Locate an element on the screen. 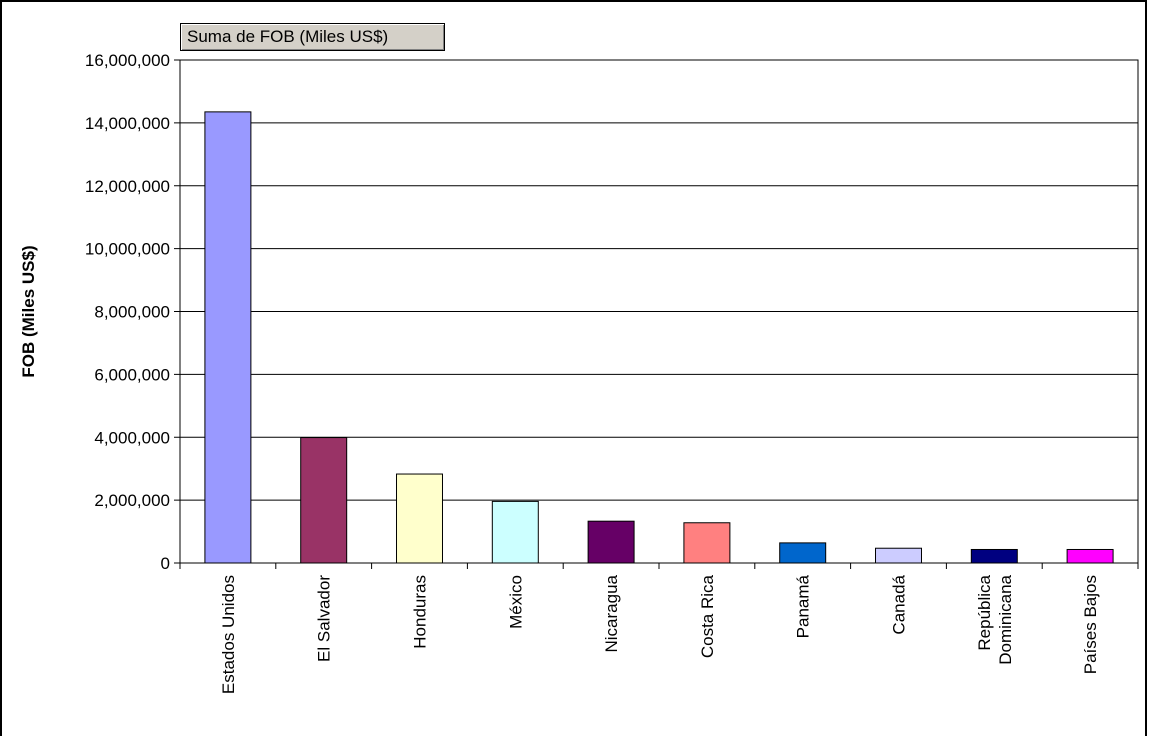  x-tick-label: Estados Unidos is located at coordinates (228, 634).